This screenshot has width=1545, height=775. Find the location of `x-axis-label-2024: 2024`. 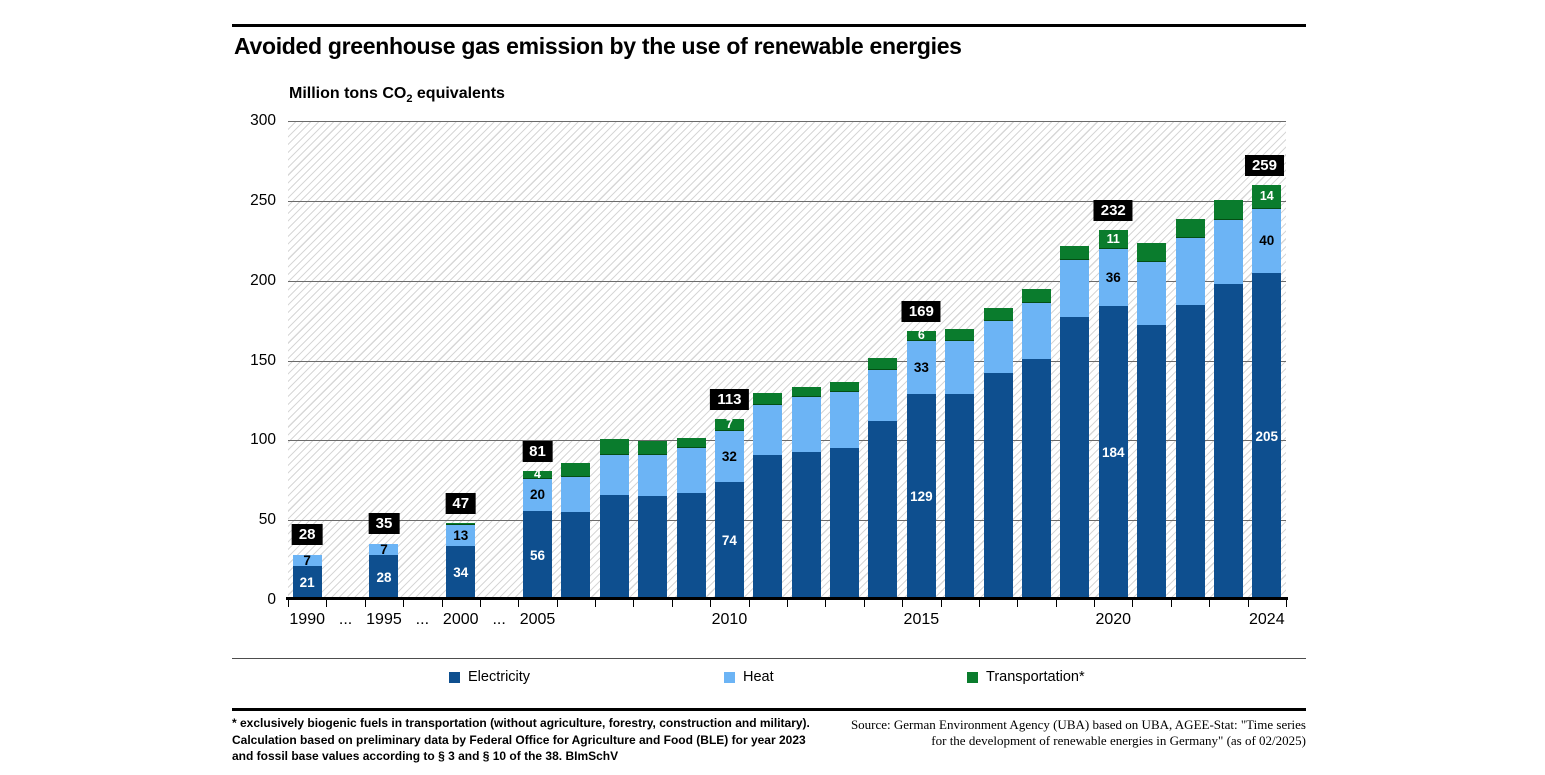

x-axis-label-2024: 2024 is located at coordinates (1267, 619).